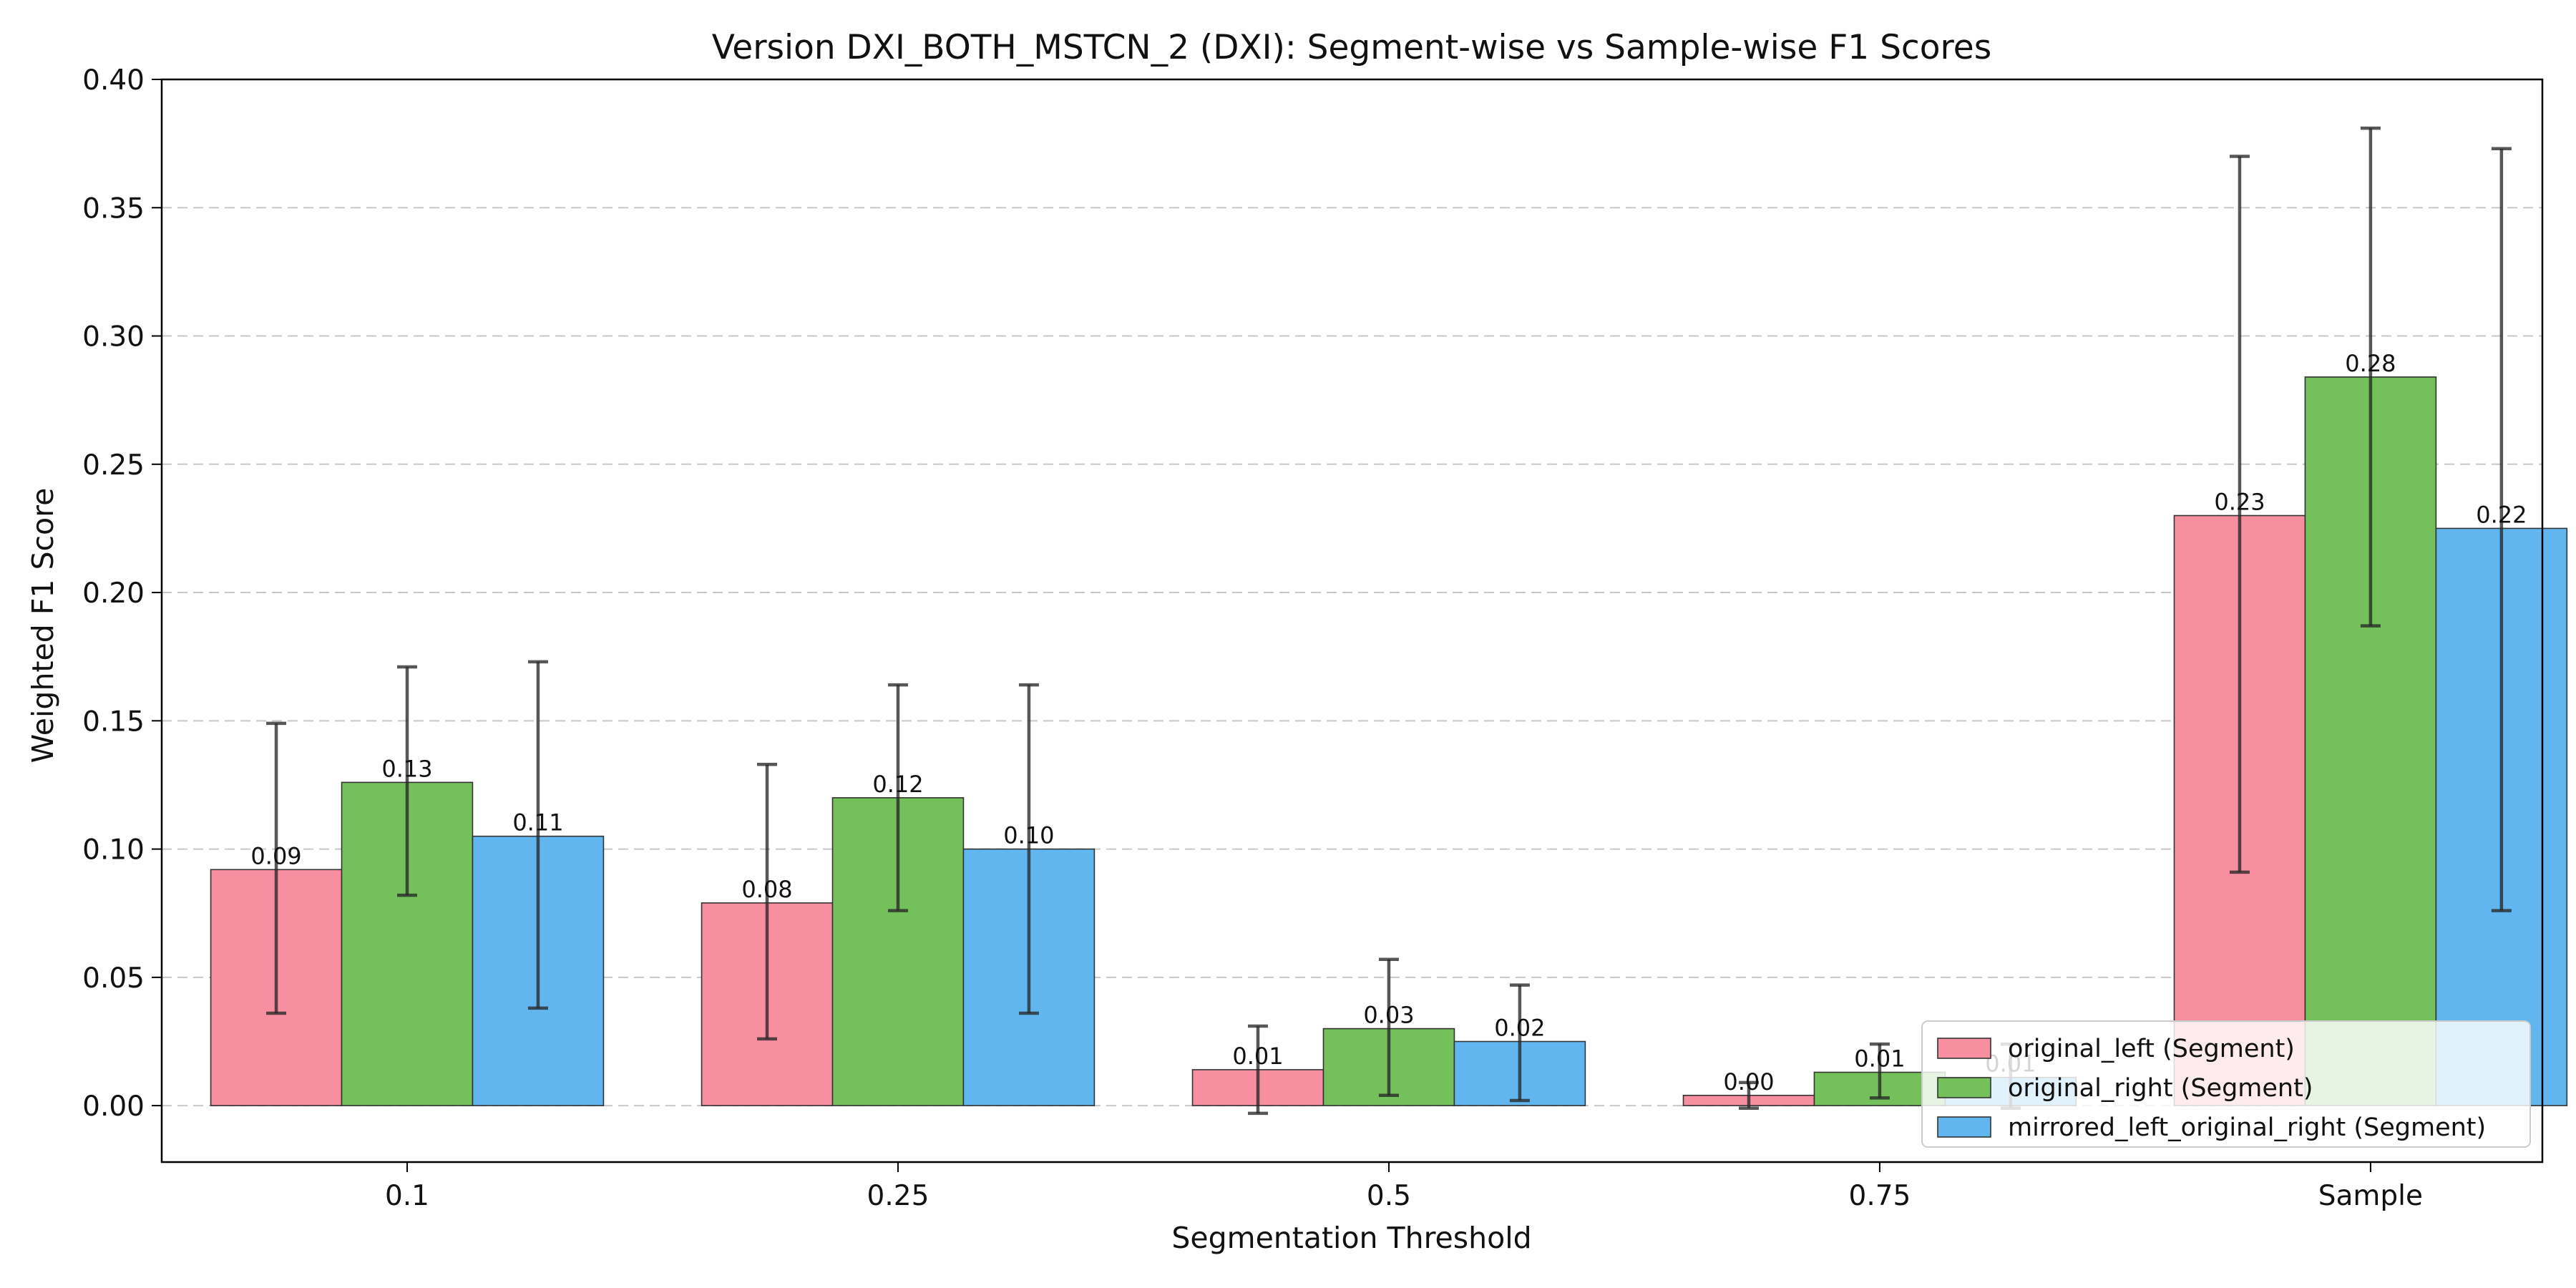 This screenshot has width=2576, height=1288. What do you see at coordinates (1388, 1015) in the screenshot?
I see `data-label: 0.03` at bounding box center [1388, 1015].